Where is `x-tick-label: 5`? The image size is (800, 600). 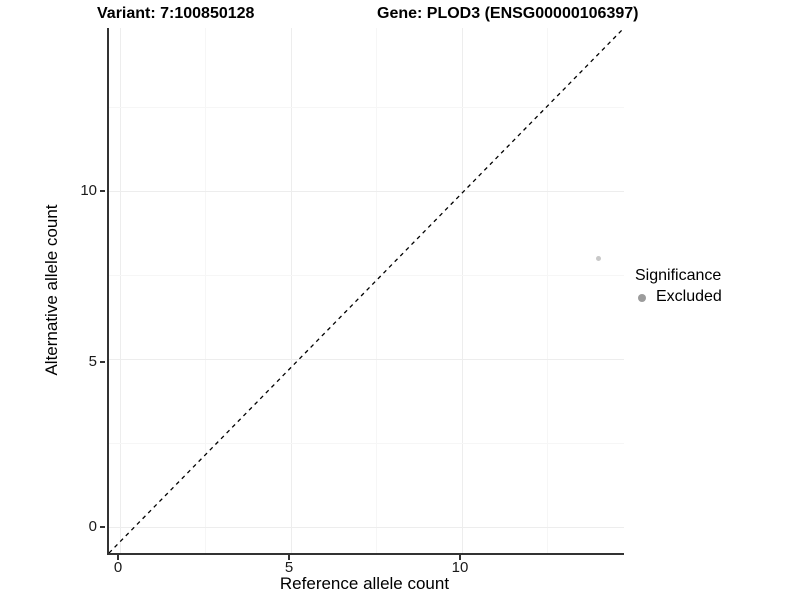 x-tick-label: 5 is located at coordinates (289, 567).